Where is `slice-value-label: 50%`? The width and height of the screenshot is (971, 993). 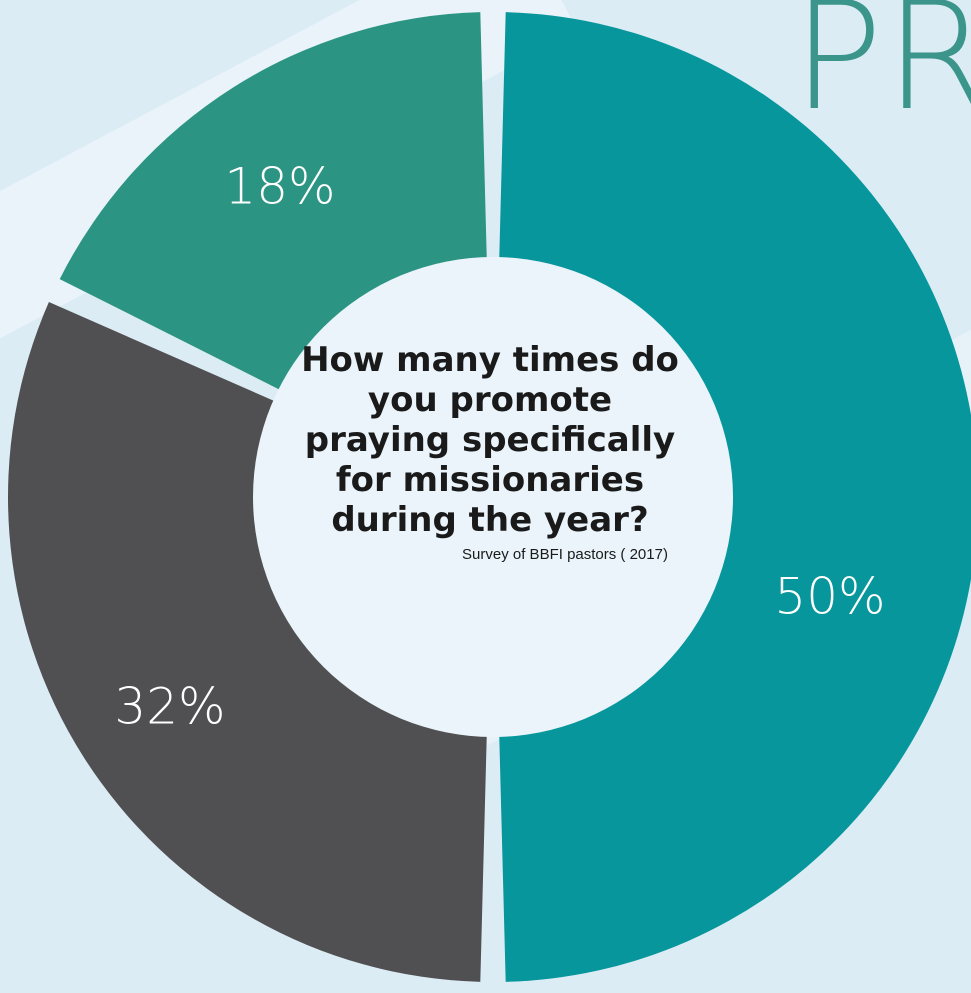
slice-value-label: 50% is located at coordinates (829, 597).